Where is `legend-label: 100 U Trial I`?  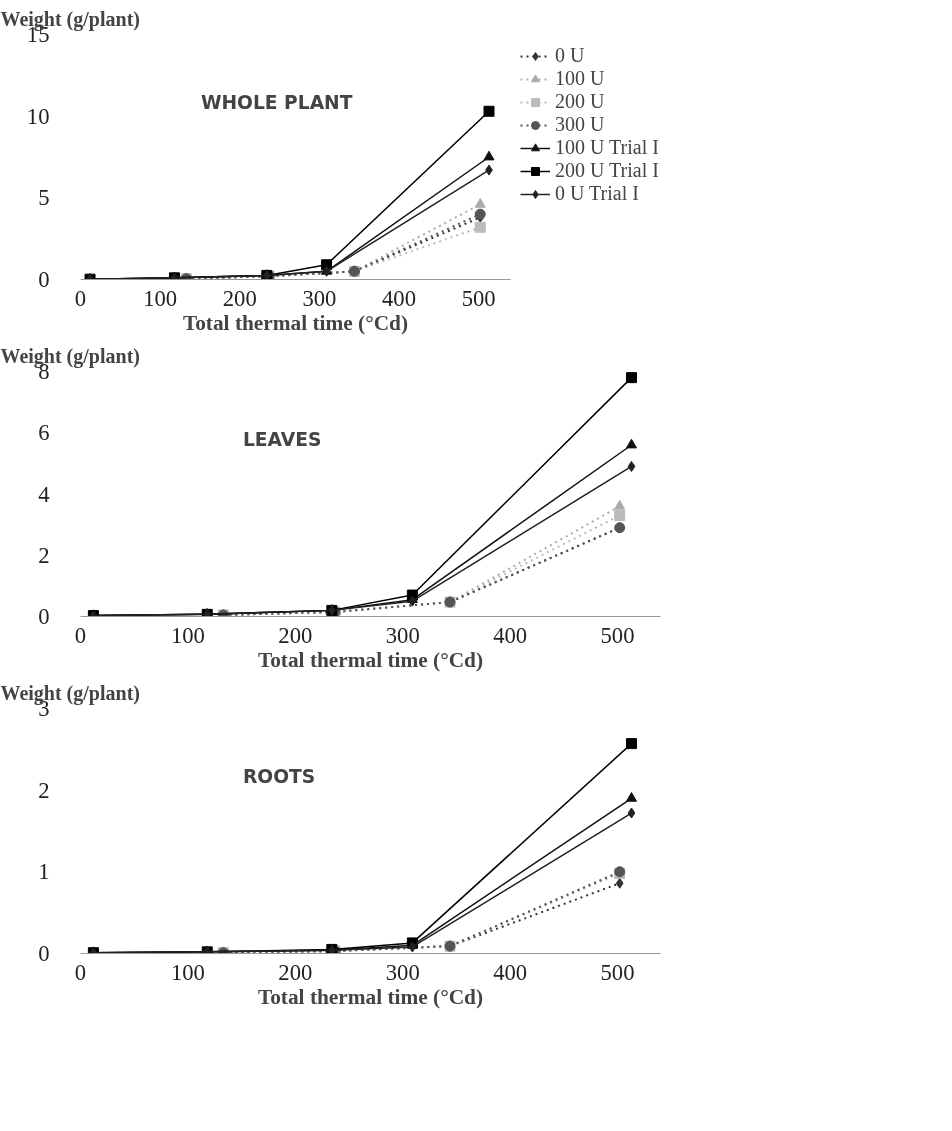
legend-label: 100 U Trial I is located at coordinates (607, 147).